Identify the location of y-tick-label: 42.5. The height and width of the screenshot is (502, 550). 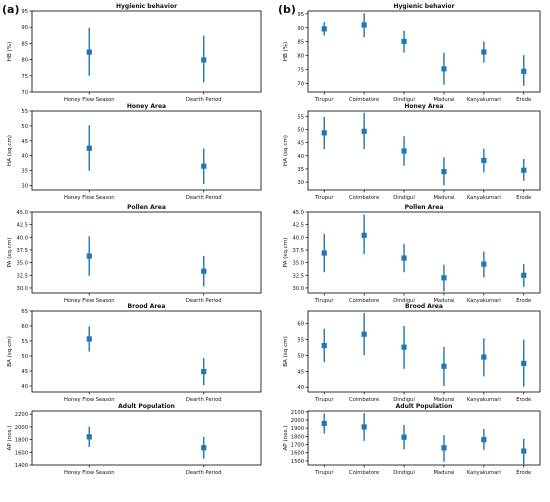
(22, 226).